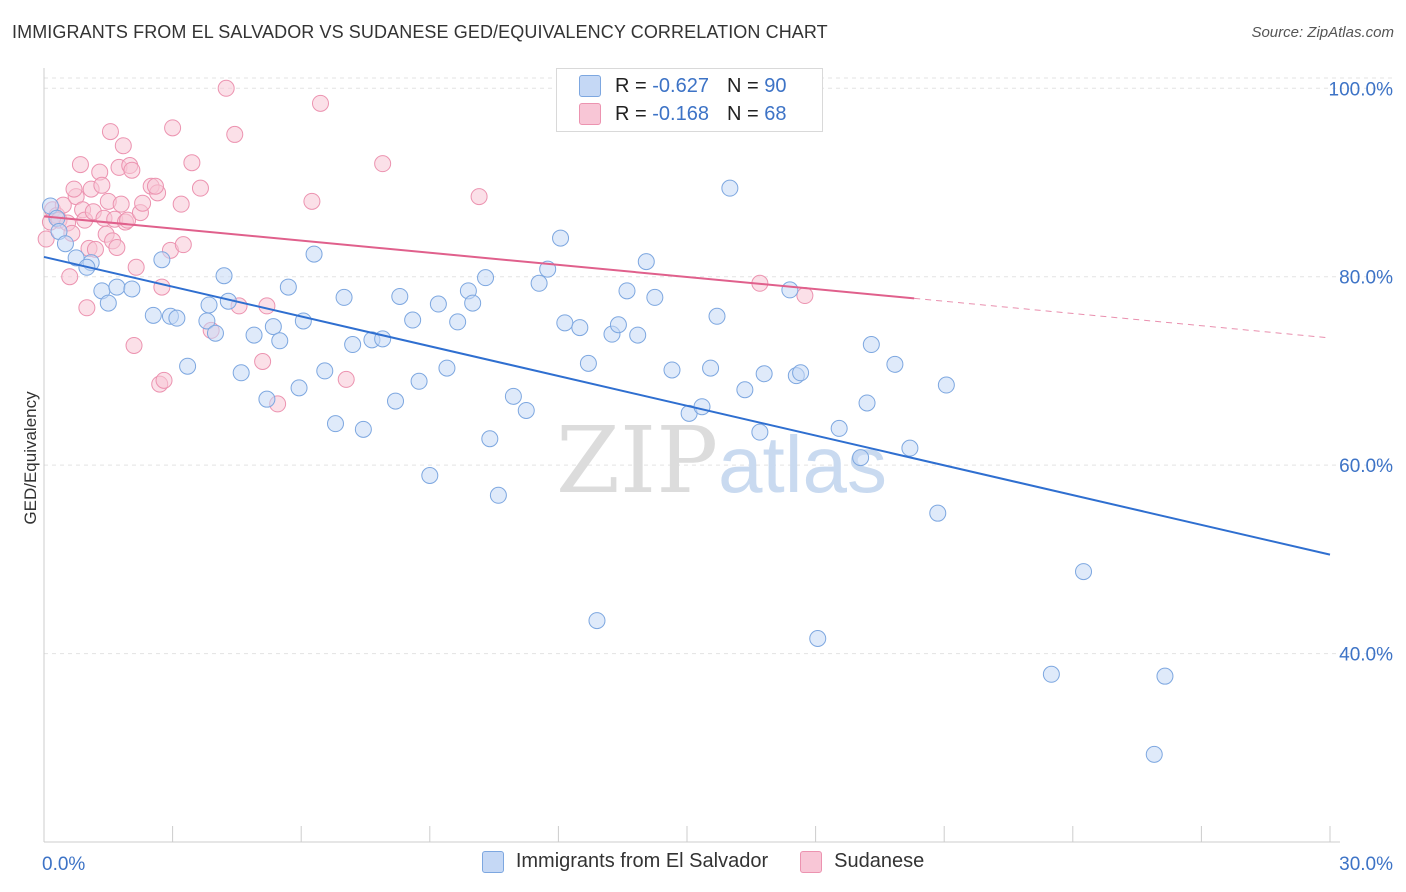  Describe the element at coordinates (1361, 89) in the screenshot. I see `y-tick-label: 100.0%` at that location.